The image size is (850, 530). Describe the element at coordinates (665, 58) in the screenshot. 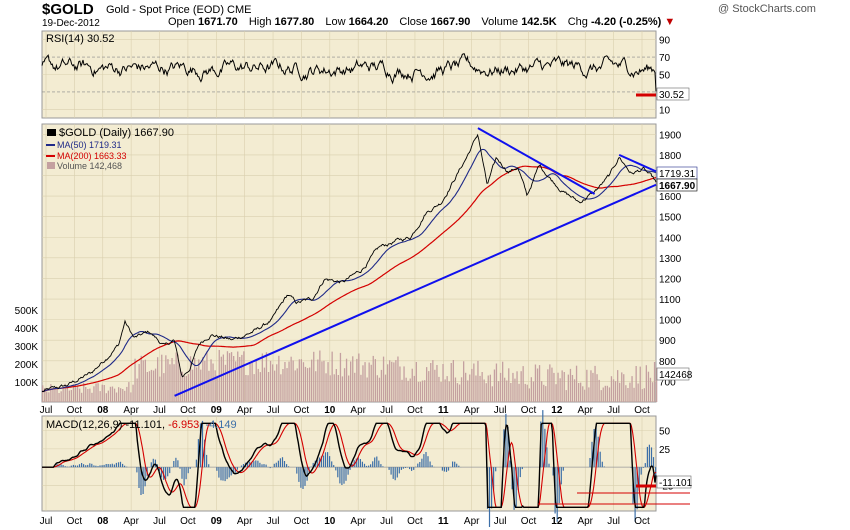

I see `rsi-y-tick: 70` at that location.